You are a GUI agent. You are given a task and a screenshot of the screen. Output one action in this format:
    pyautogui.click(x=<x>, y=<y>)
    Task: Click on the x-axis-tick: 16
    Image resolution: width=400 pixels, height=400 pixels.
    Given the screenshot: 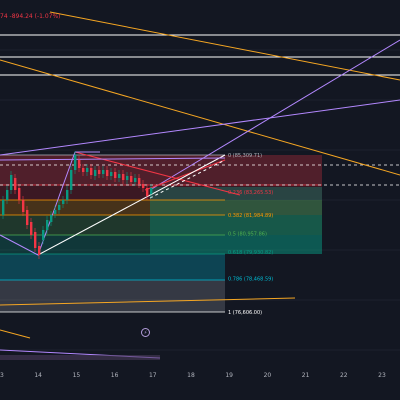 What is the action you would take?
    pyautogui.click(x=114, y=375)
    